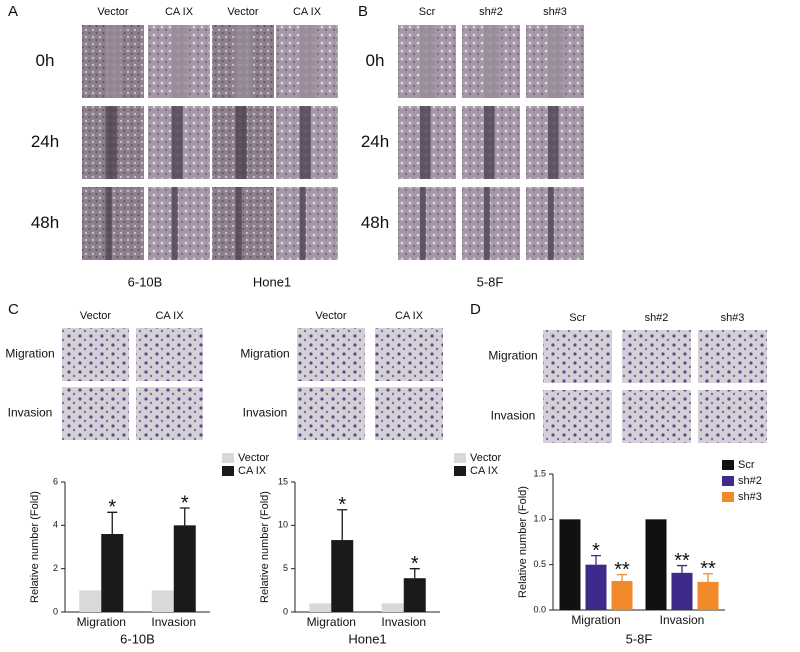 Image resolution: width=800 pixels, height=652 pixels. I want to click on y-tick-label: 0.0, so click(539, 609).